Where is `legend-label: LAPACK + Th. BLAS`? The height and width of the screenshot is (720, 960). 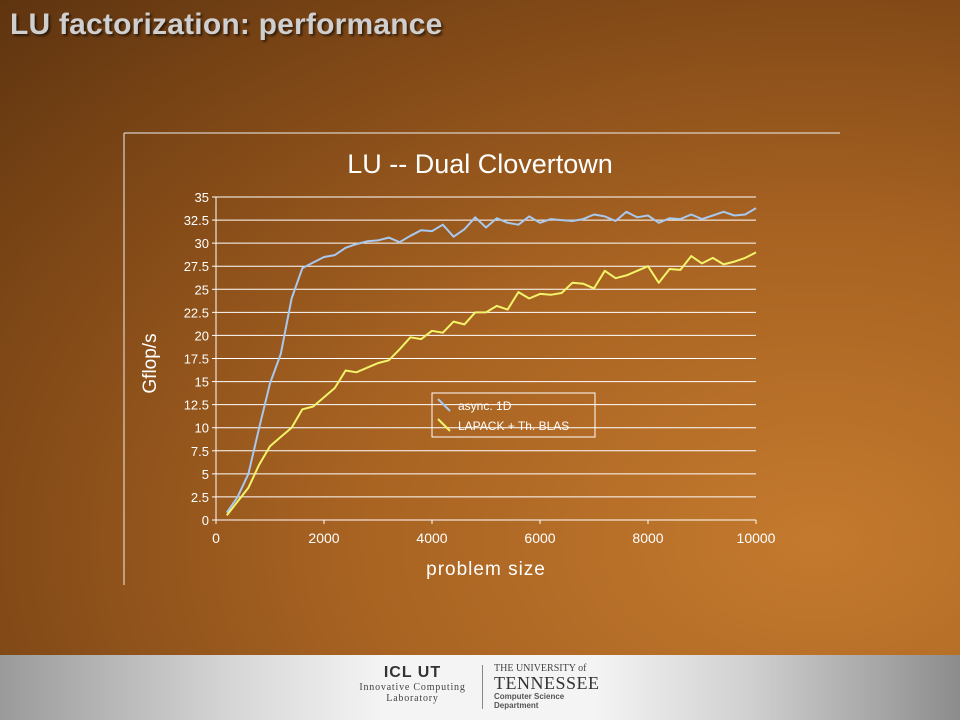 legend-label: LAPACK + Th. BLAS is located at coordinates (513, 426).